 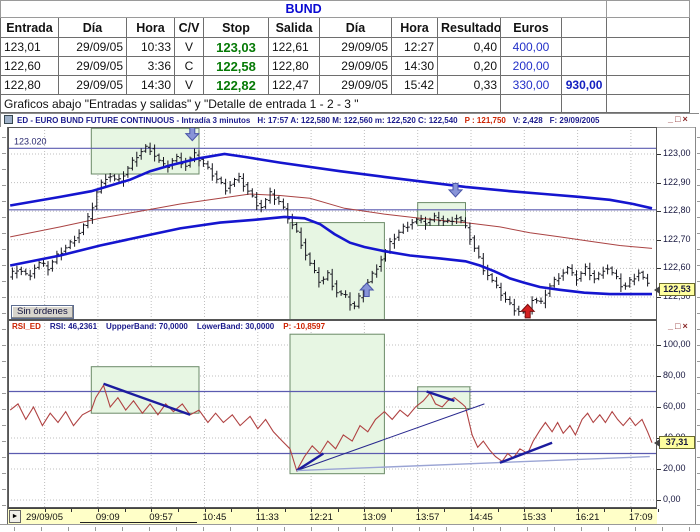 I want to click on trade-cell: 122,60, so click(x=29, y=66).